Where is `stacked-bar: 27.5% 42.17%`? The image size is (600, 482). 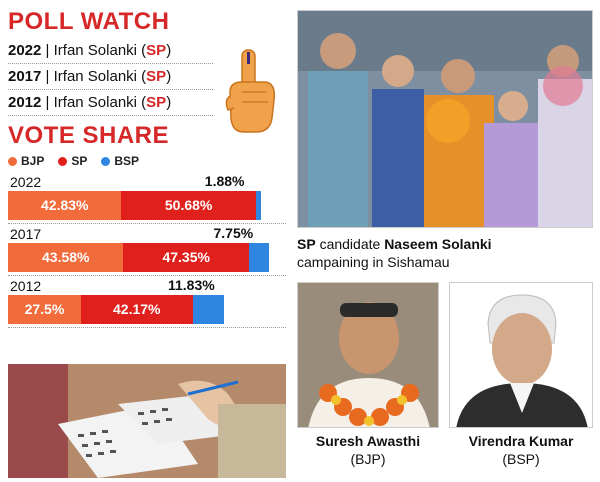 stacked-bar: 27.5% 42.17% is located at coordinates (116, 309).